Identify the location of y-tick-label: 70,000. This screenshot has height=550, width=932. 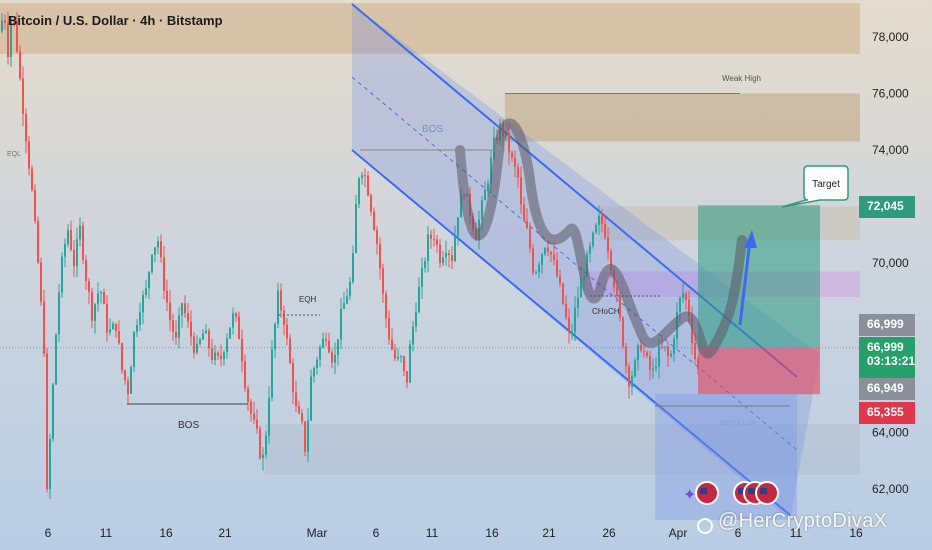
(890, 263).